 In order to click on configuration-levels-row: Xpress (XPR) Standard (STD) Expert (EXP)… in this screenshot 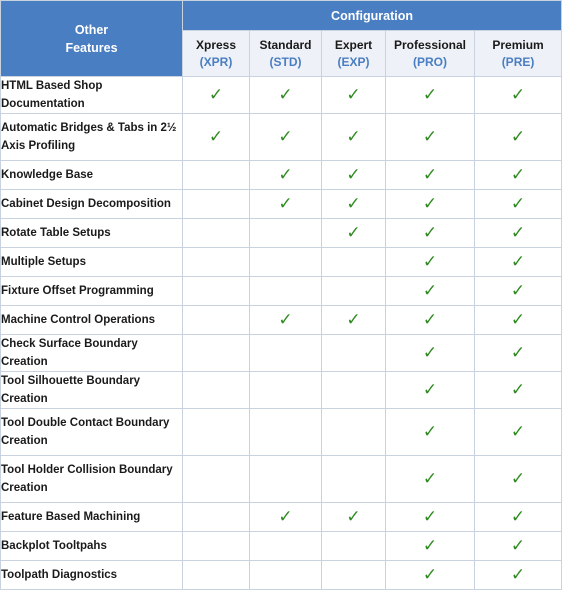, I will do `click(281, 53)`.